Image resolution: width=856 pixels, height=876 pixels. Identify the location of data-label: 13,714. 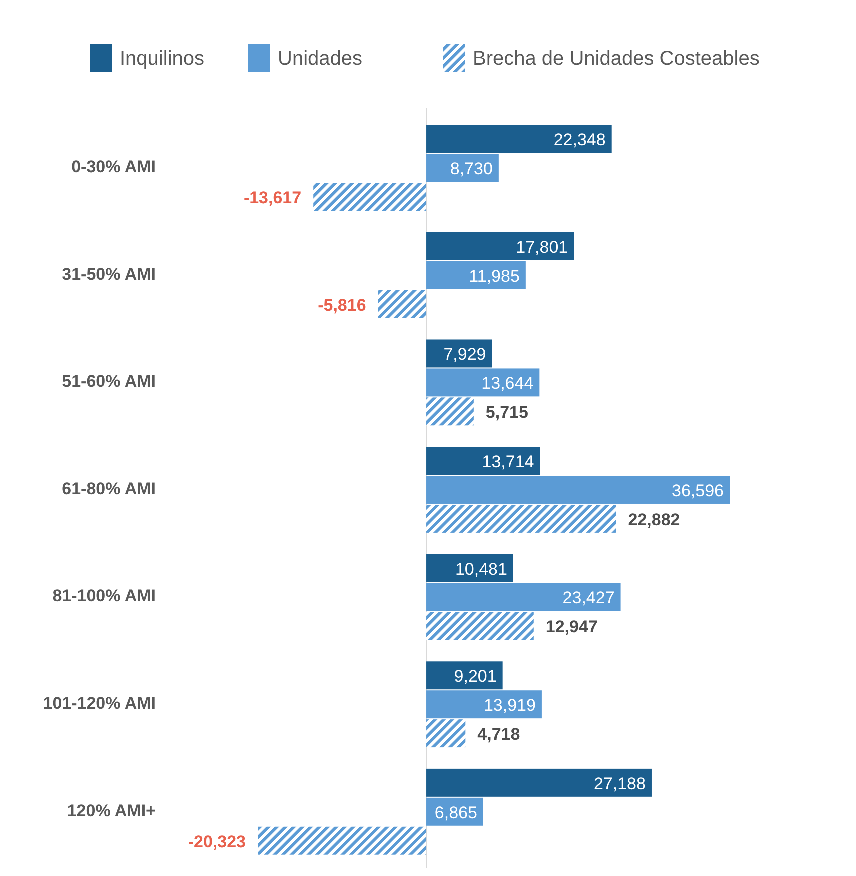
(508, 462).